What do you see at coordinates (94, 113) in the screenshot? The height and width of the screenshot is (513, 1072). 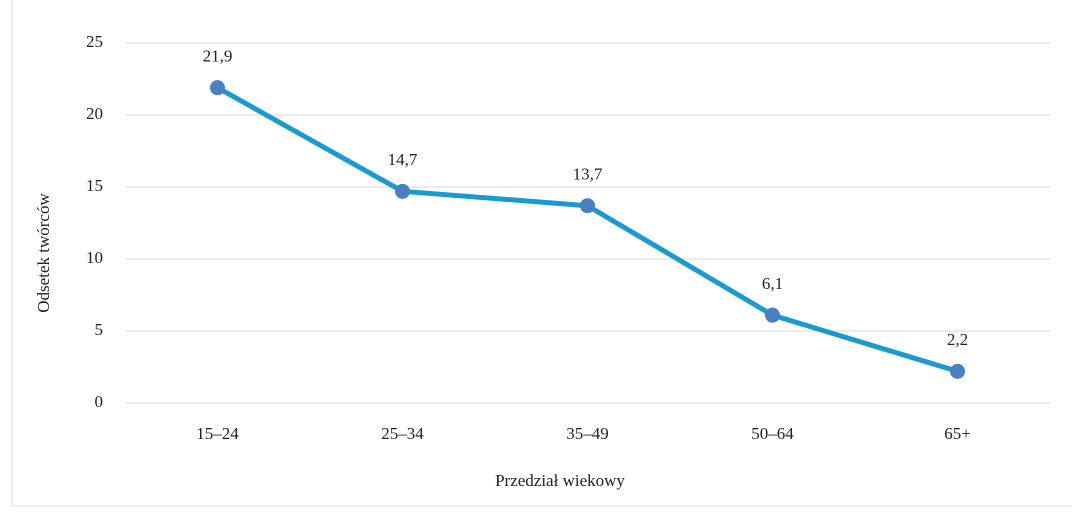 I see `y-tick-label: 20` at bounding box center [94, 113].